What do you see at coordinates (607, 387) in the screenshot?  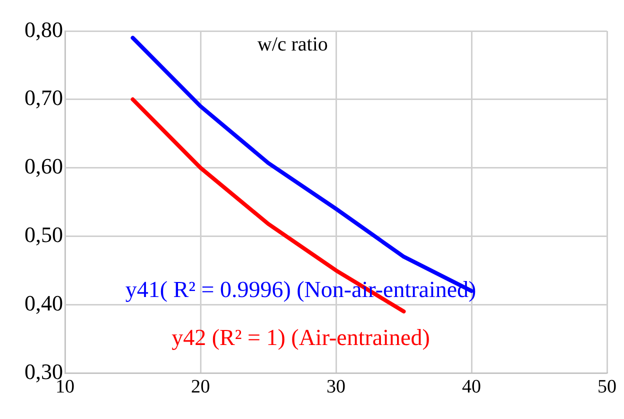 I see `x-tick-label: 50` at bounding box center [607, 387].